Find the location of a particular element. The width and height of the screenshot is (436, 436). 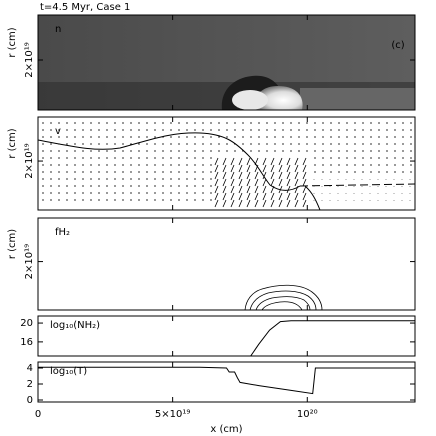

y-tick-label: 16 is located at coordinates (26, 342).